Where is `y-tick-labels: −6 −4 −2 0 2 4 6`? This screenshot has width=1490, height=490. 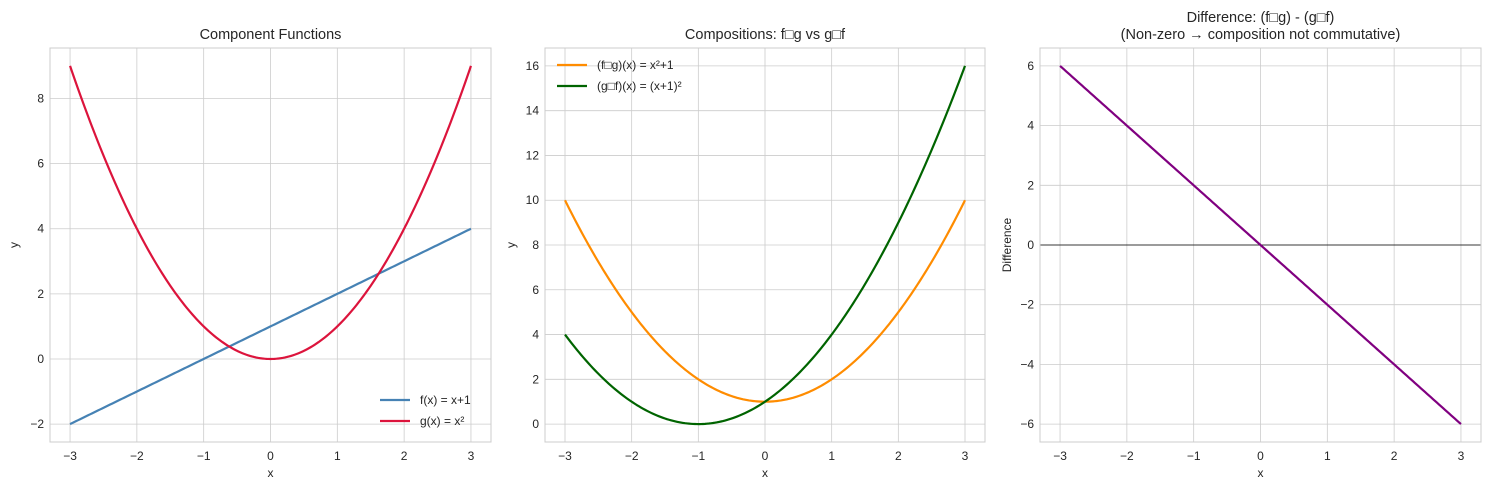 y-tick-labels: −6 −4 −2 0 2 4 6 is located at coordinates (1027, 245).